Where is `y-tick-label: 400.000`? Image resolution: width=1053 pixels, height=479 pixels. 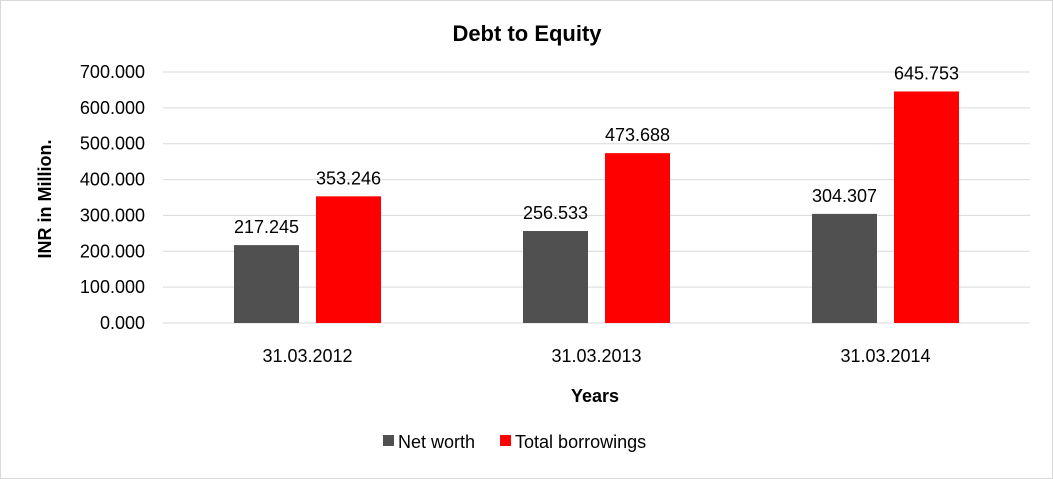
y-tick-label: 400.000 is located at coordinates (112, 180).